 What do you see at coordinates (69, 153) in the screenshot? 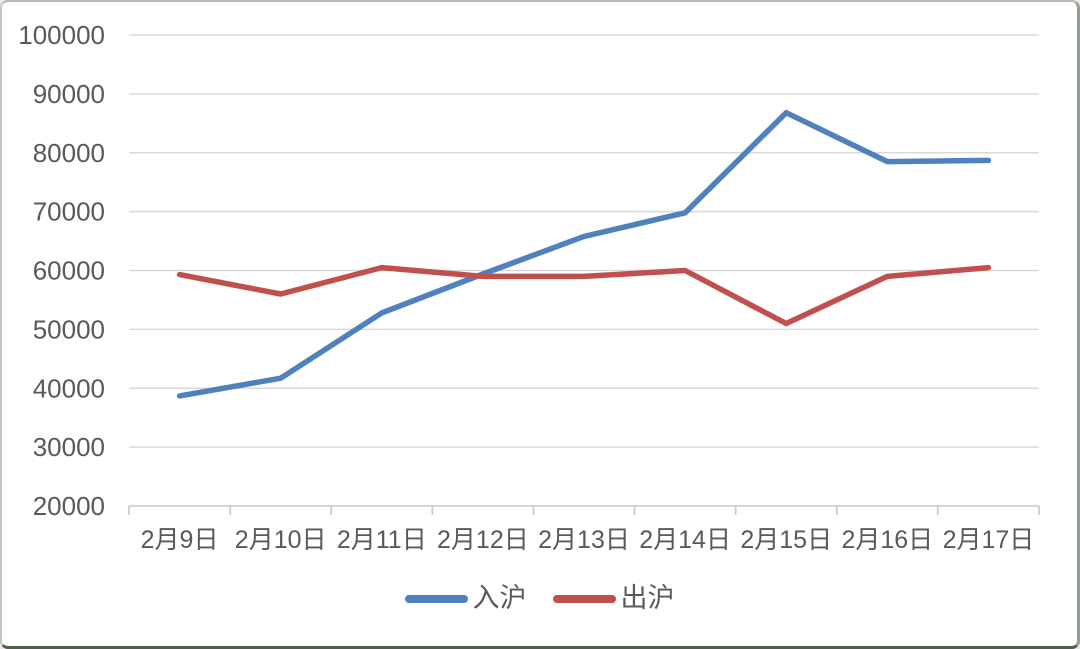
I see `y-axis-tick-label: 80000` at bounding box center [69, 153].